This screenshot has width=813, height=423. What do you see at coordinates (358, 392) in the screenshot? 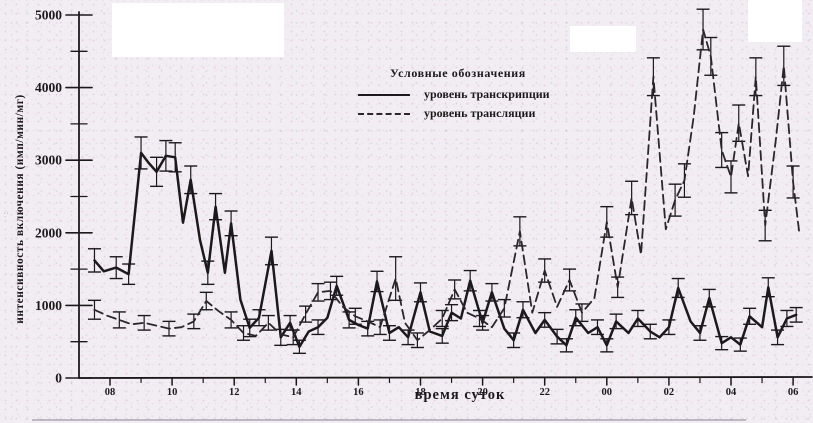
I see `svg-text: 16` at bounding box center [358, 392].